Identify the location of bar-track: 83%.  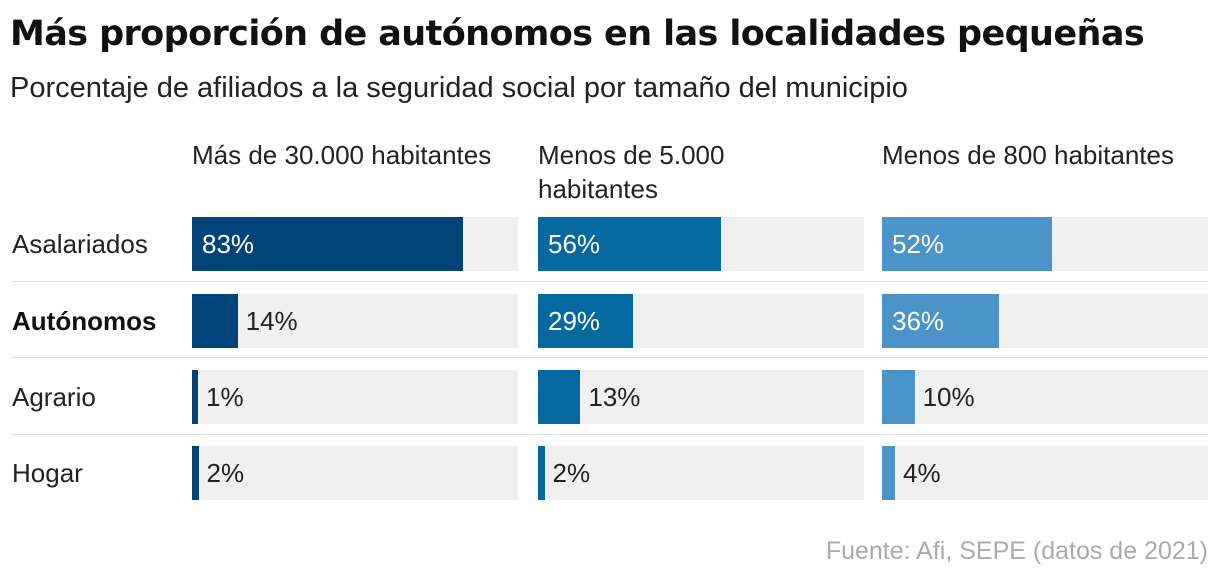
(355, 244).